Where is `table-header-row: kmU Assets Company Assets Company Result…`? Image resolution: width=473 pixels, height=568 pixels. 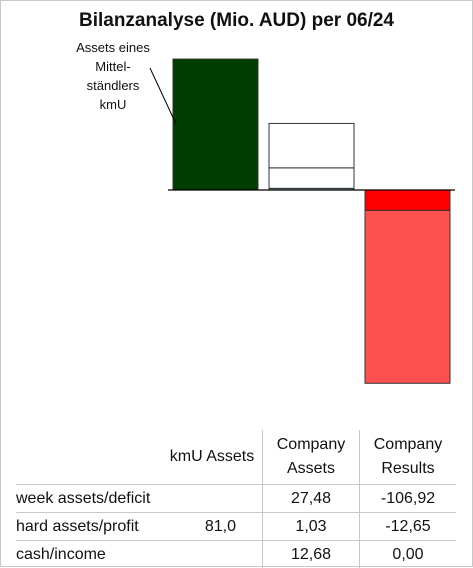 table-header-row: kmU Assets Company Assets Company Result… is located at coordinates (236, 457).